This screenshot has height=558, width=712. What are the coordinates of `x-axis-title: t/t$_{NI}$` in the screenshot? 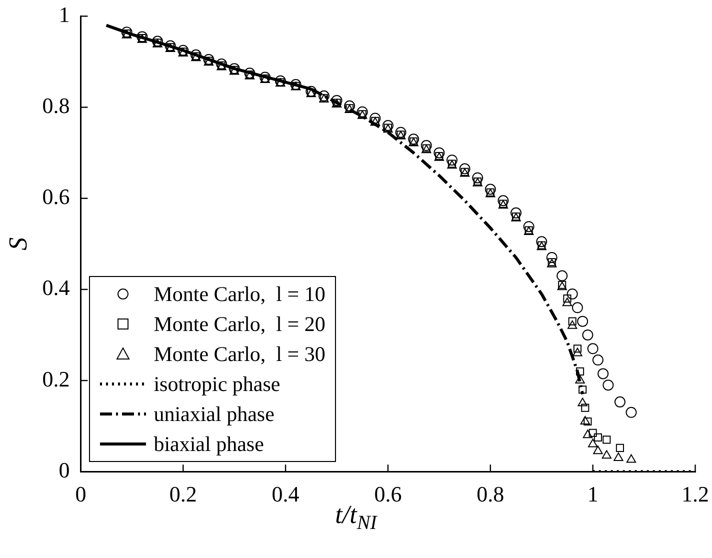 It's located at (356, 517).